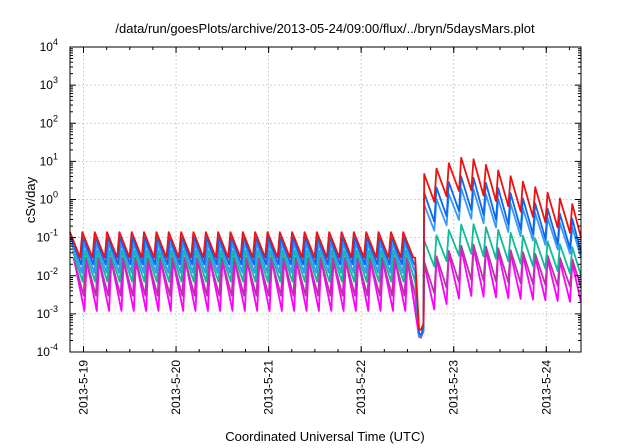  What do you see at coordinates (54, 309) in the screenshot?
I see `y-tick-exponent: -3` at bounding box center [54, 309].